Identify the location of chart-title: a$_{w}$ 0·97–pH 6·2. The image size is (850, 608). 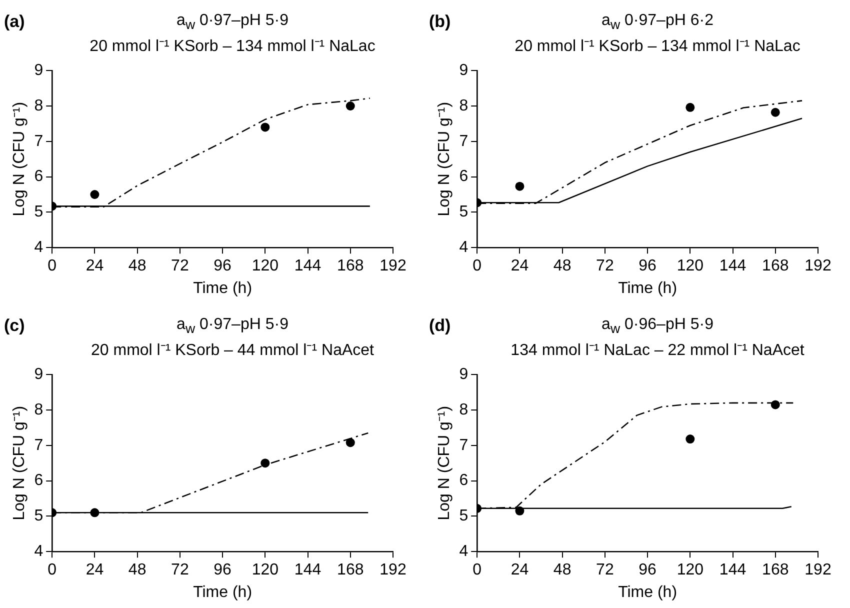
(657, 22).